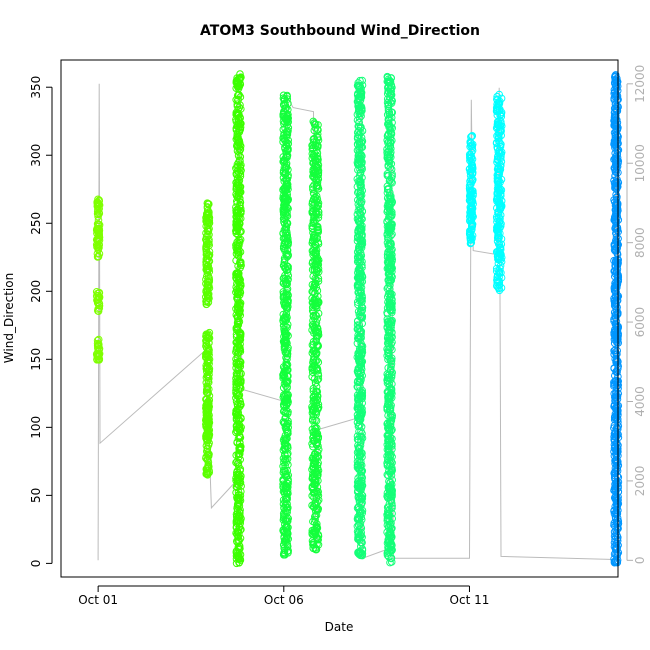  I want to click on y2-tick-label: 8000, so click(640, 242).